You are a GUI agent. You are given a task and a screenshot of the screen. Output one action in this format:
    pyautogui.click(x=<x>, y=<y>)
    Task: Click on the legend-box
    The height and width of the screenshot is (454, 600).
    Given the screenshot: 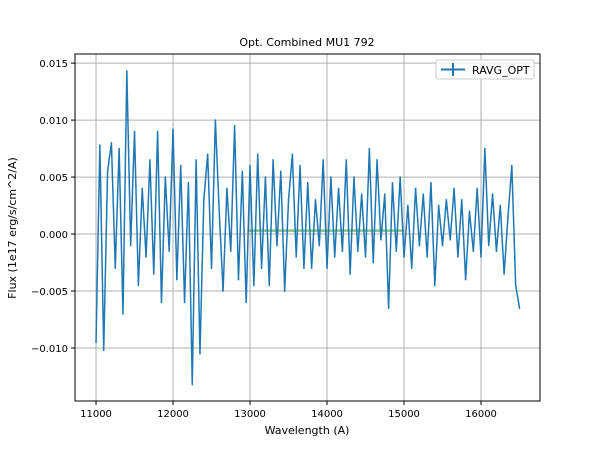 What is the action you would take?
    pyautogui.click(x=485, y=69)
    